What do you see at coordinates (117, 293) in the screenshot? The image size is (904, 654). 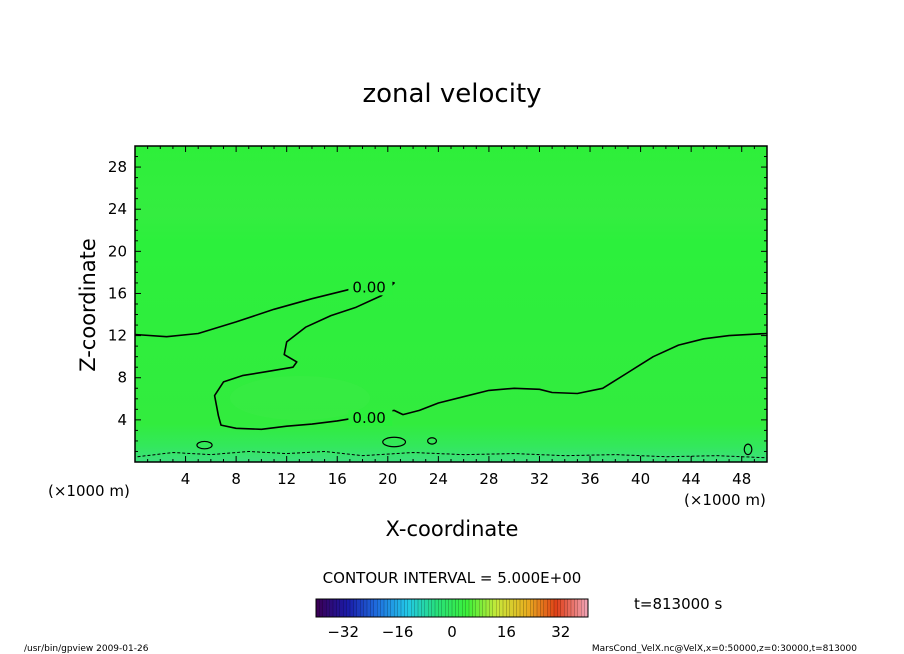 I see `y-tick-label: 16` at bounding box center [117, 293].